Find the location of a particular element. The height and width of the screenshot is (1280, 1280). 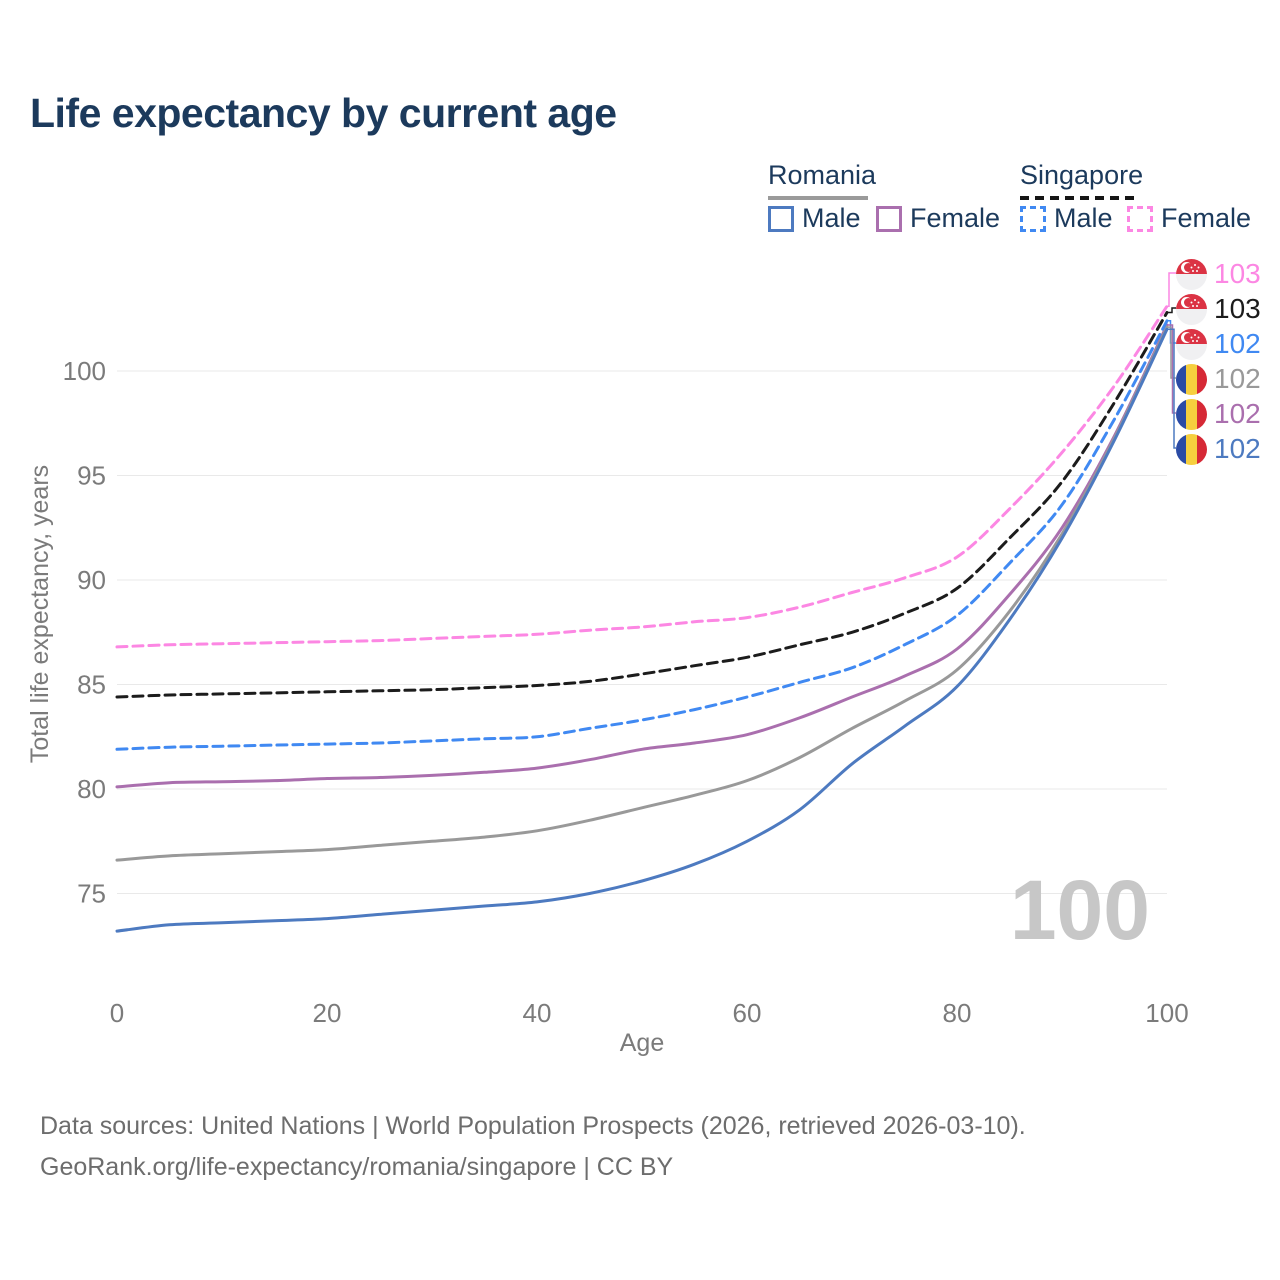

legend-toggle-romania-male: Male is located at coordinates (814, 218).